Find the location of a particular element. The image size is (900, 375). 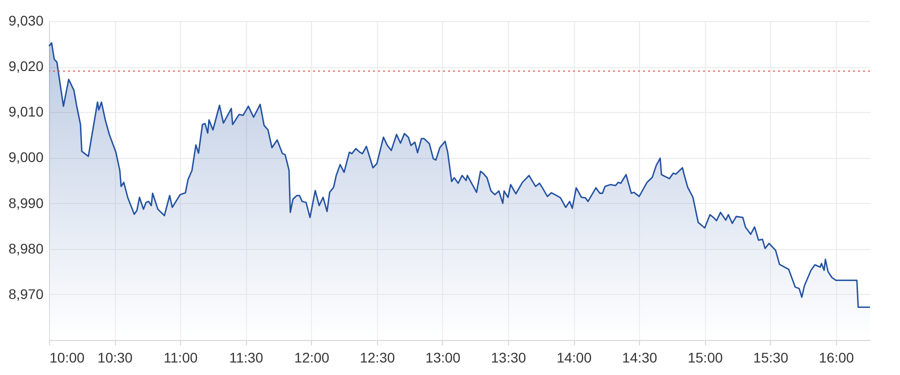

x-tick-label: 16:00 is located at coordinates (836, 358).